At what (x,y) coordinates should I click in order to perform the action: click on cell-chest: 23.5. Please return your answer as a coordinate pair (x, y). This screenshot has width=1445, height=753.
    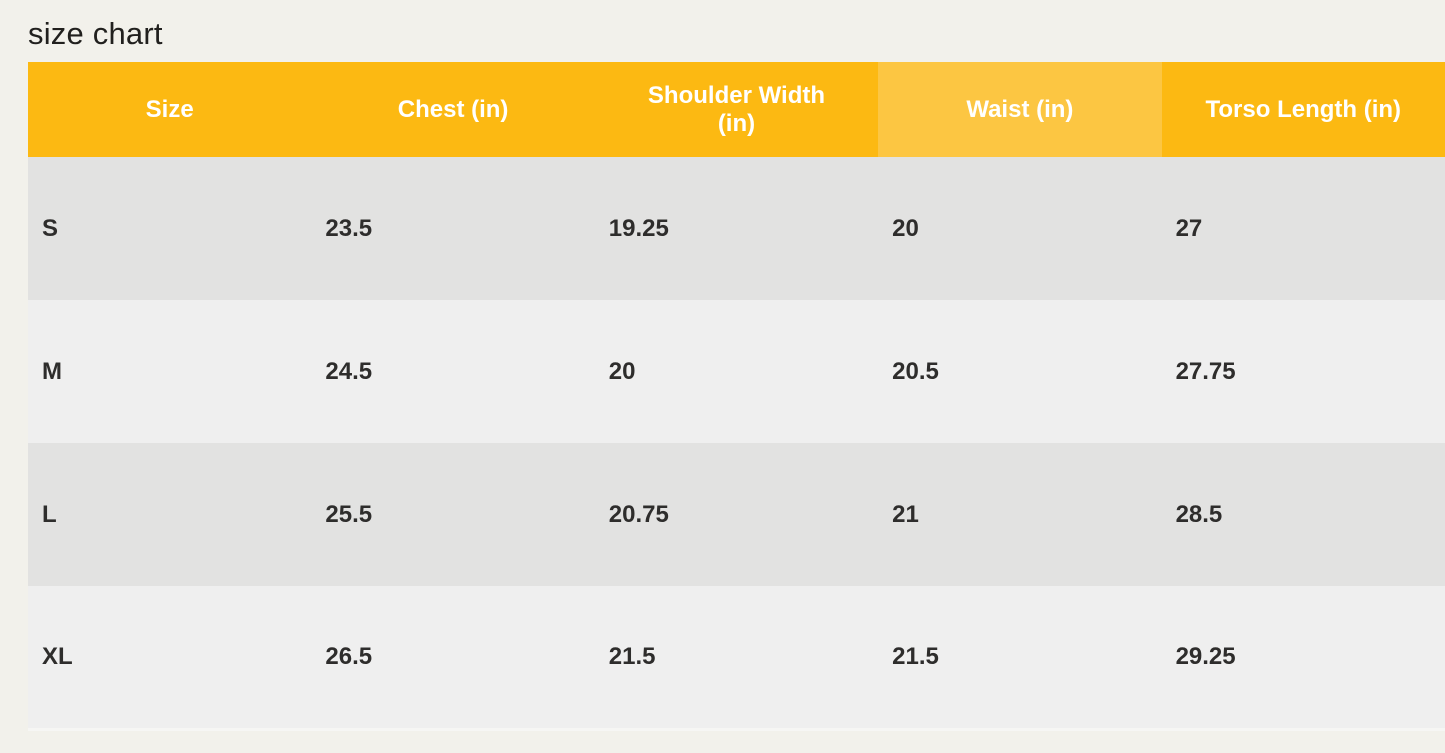
    Looking at the image, I should click on (453, 228).